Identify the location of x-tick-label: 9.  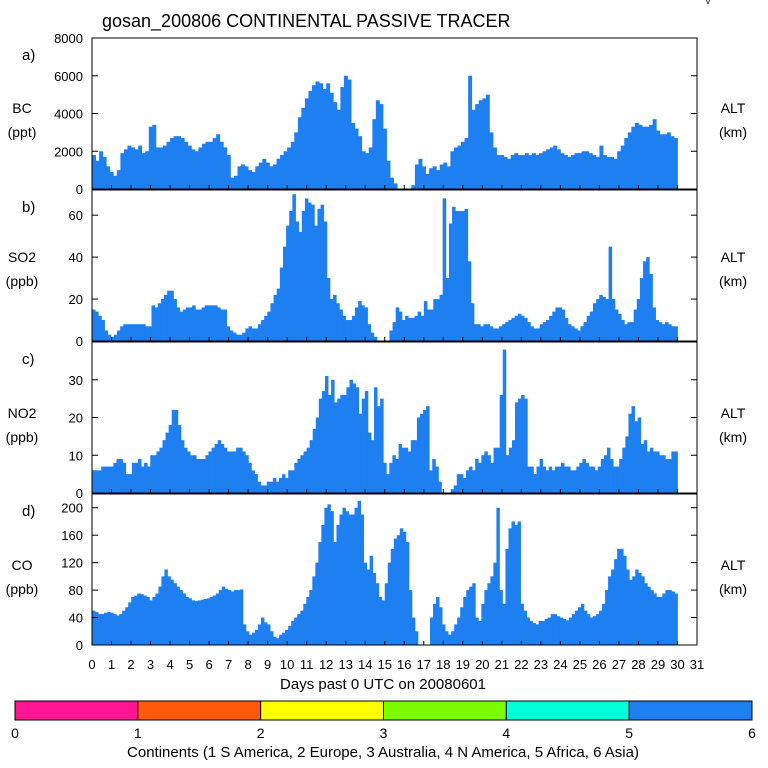
(267, 664).